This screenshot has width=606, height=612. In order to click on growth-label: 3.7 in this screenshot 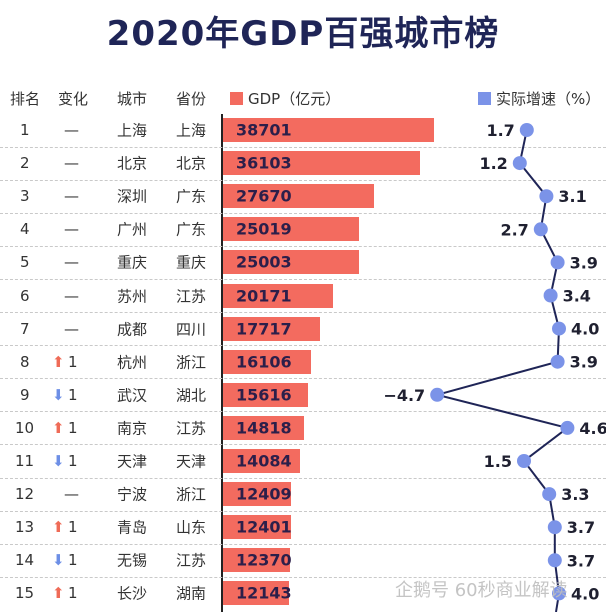, I will do `click(581, 560)`.